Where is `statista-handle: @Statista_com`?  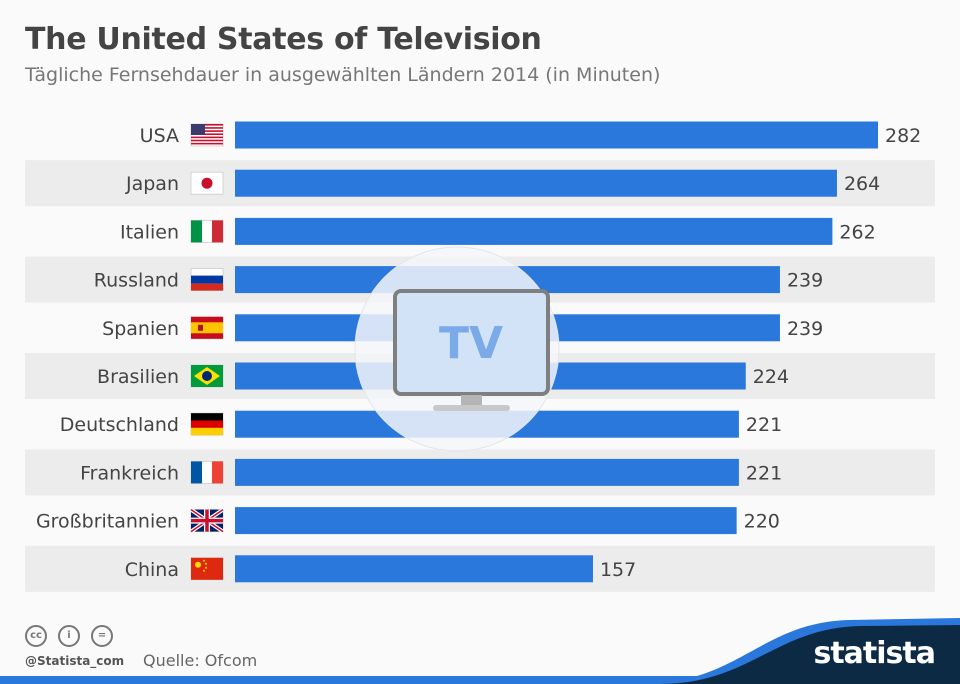
statista-handle: @Statista_com is located at coordinates (75, 661).